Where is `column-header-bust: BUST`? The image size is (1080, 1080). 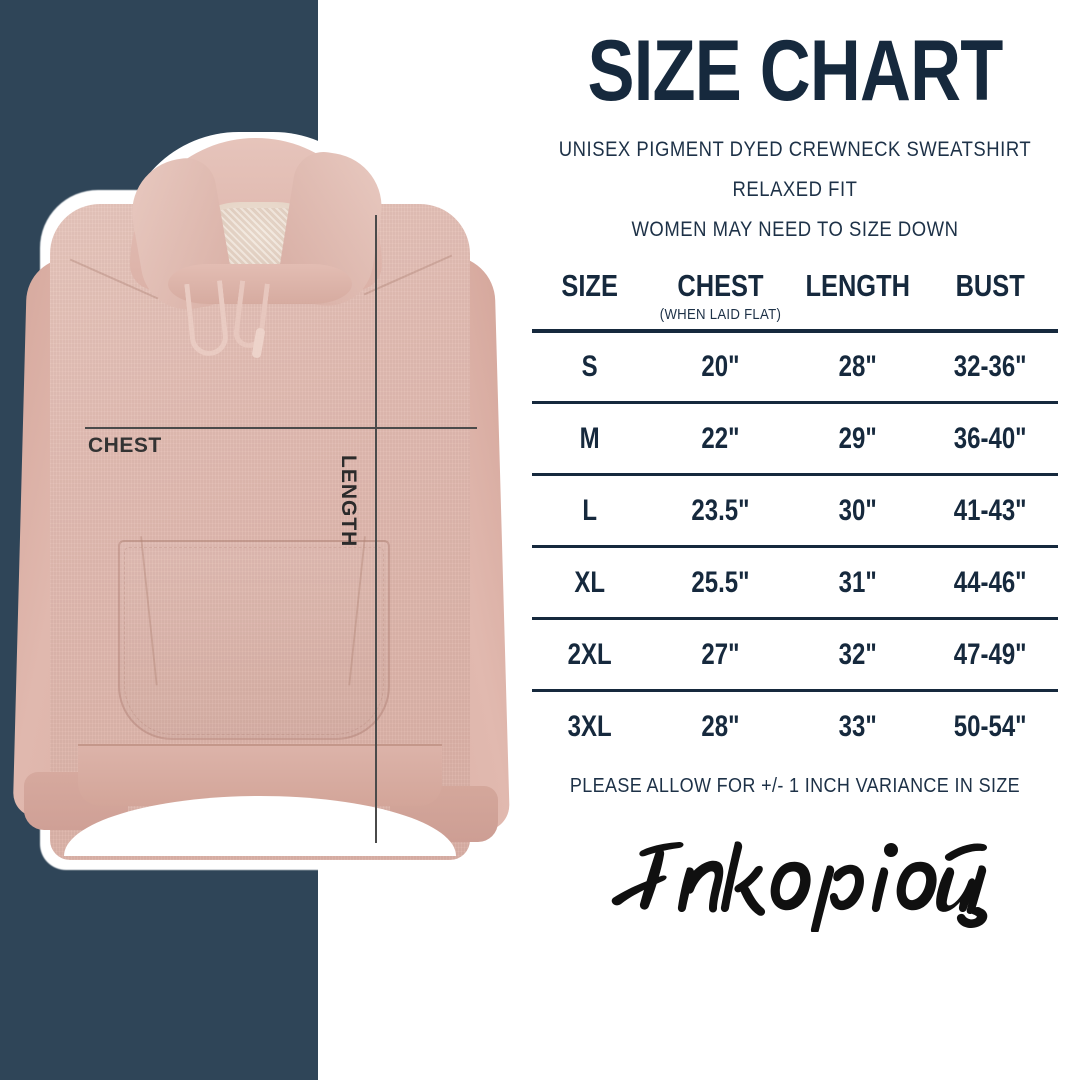
column-header-bust: BUST is located at coordinates (990, 285).